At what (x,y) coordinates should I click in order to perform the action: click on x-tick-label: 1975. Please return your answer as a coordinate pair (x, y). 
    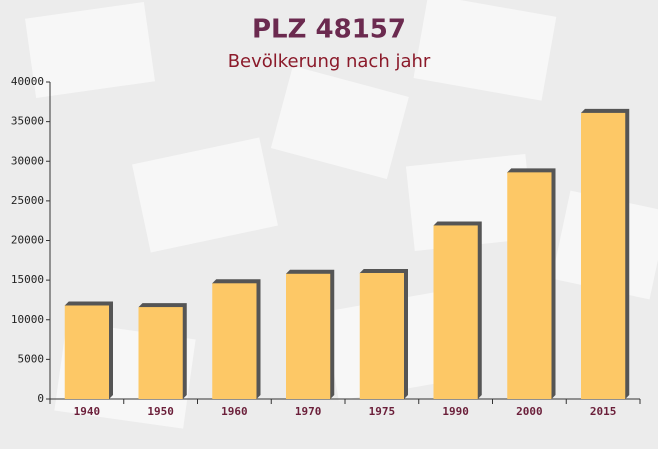
    Looking at the image, I should click on (382, 411).